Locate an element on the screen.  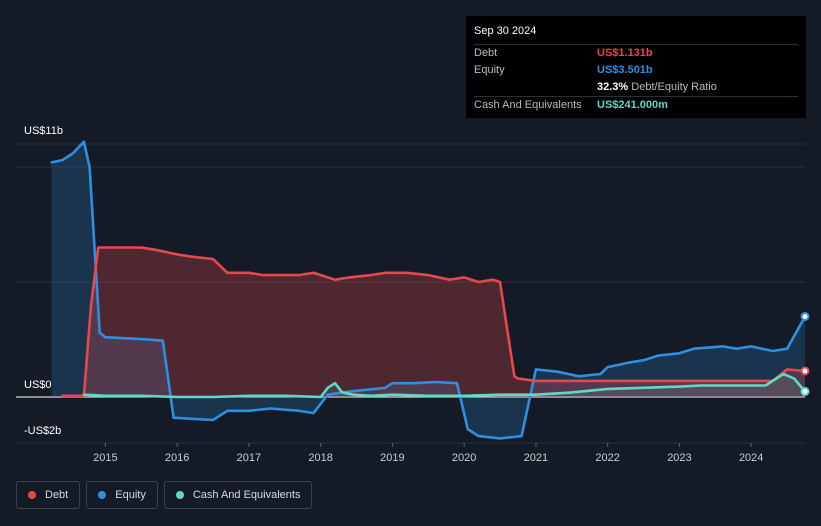
tooltip-row-equity: Equity US$3.501b is located at coordinates (636, 70).